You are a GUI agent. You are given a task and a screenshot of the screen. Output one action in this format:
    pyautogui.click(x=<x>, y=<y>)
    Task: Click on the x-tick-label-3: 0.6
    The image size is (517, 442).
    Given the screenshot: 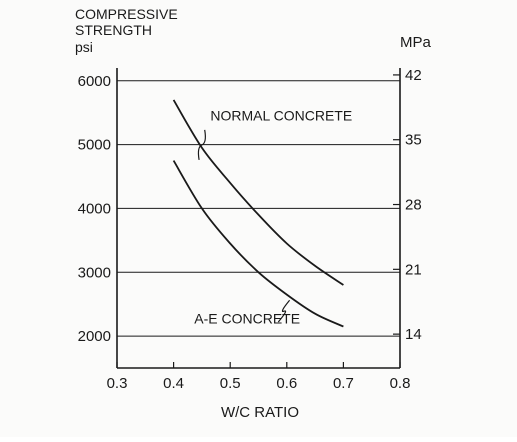 What is the action you would take?
    pyautogui.click(x=286, y=383)
    